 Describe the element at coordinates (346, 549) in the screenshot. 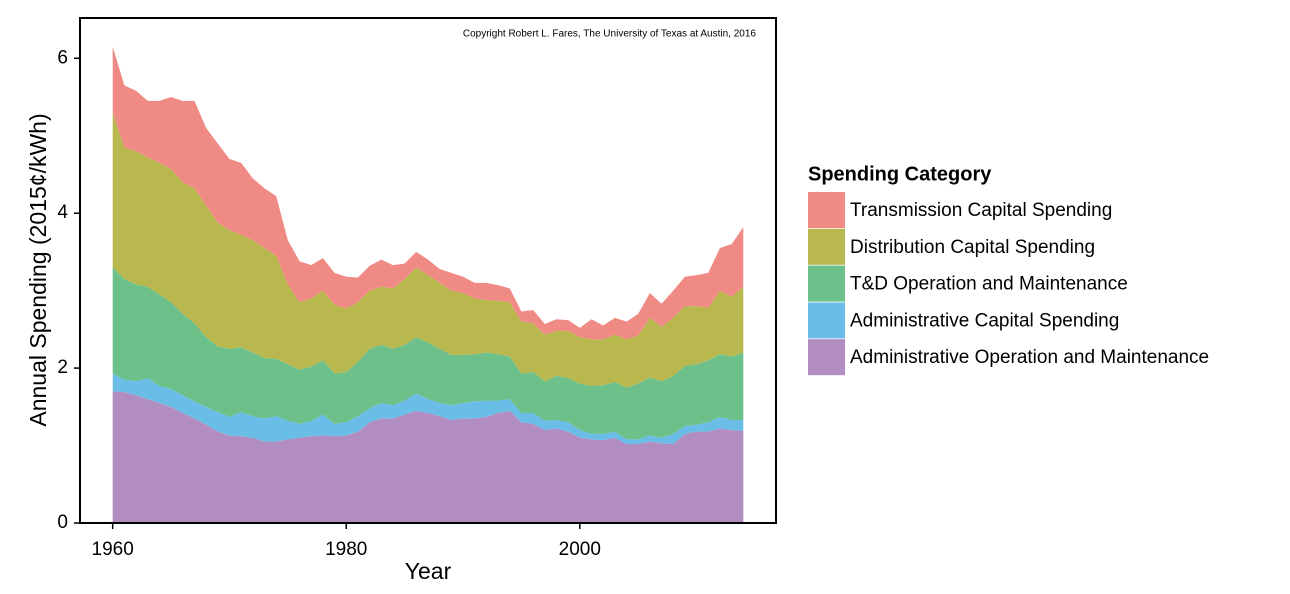

I see `x-tick-label: 1980` at that location.